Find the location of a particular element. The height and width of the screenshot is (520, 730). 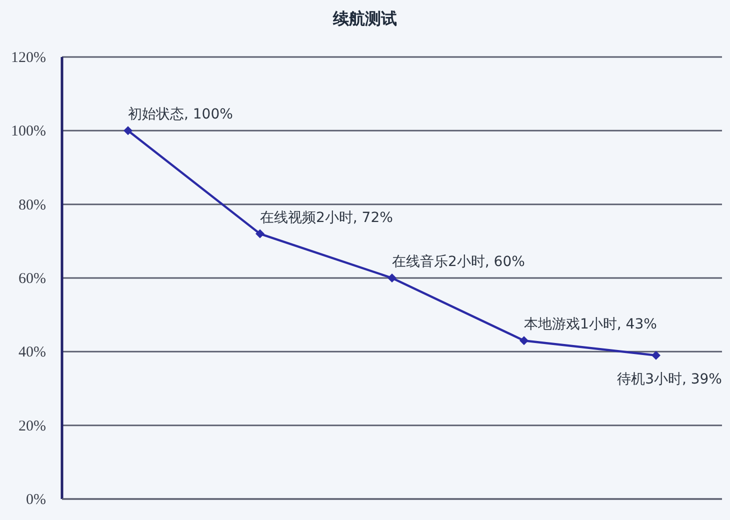

y-tick-label: 60% is located at coordinates (32, 279).